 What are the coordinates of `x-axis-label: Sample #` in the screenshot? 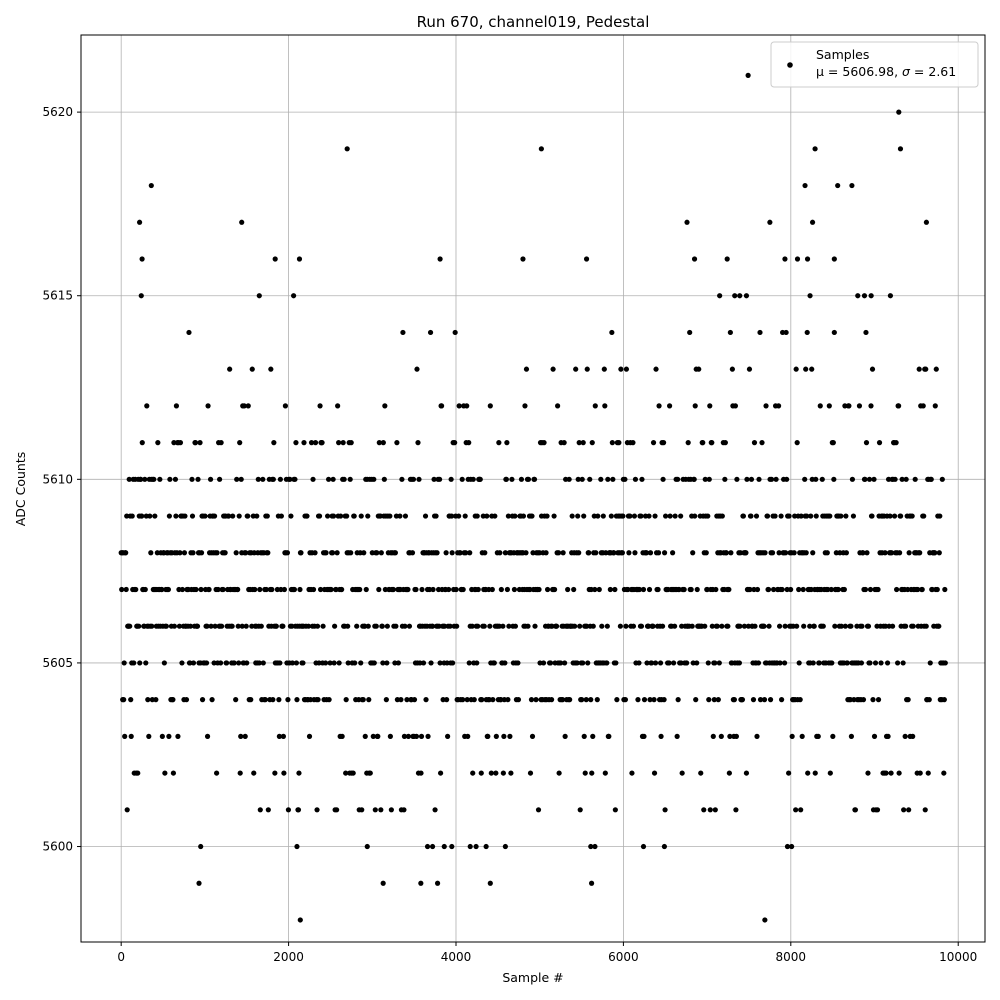 It's located at (532, 977).